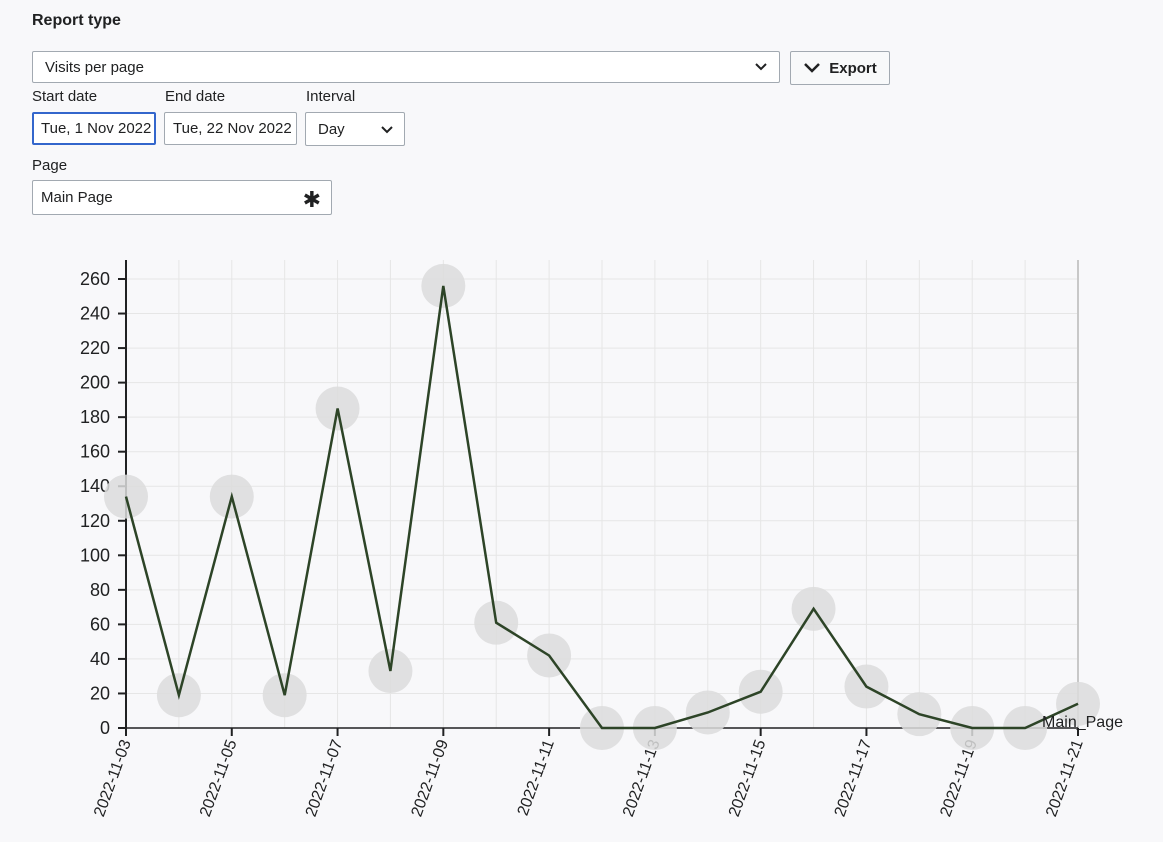  Describe the element at coordinates (311, 199) in the screenshot. I see `asterisk-icon: ✱` at that location.